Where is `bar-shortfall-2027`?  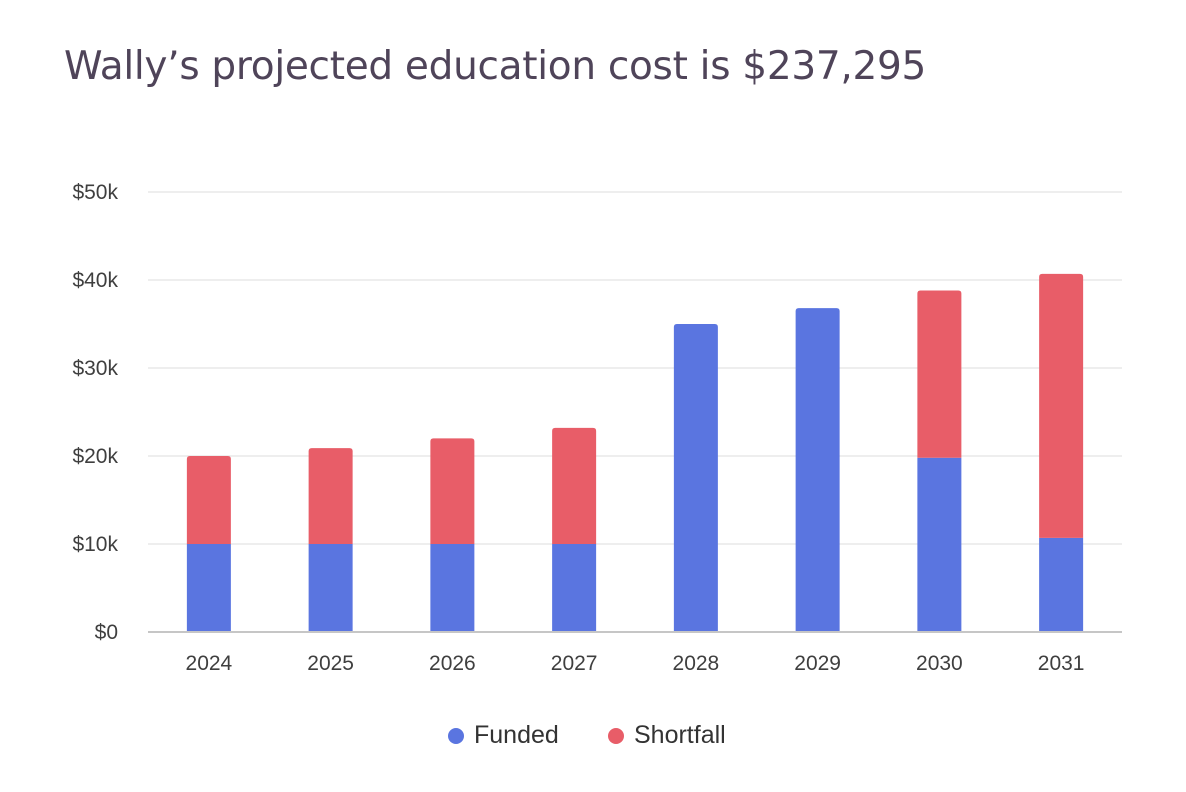 bar-shortfall-2027 is located at coordinates (574, 485).